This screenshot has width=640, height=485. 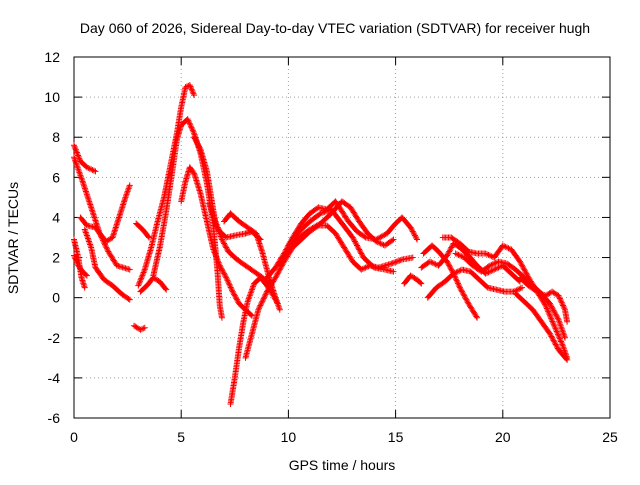 I want to click on y-tick-label: 8, so click(x=56, y=137).